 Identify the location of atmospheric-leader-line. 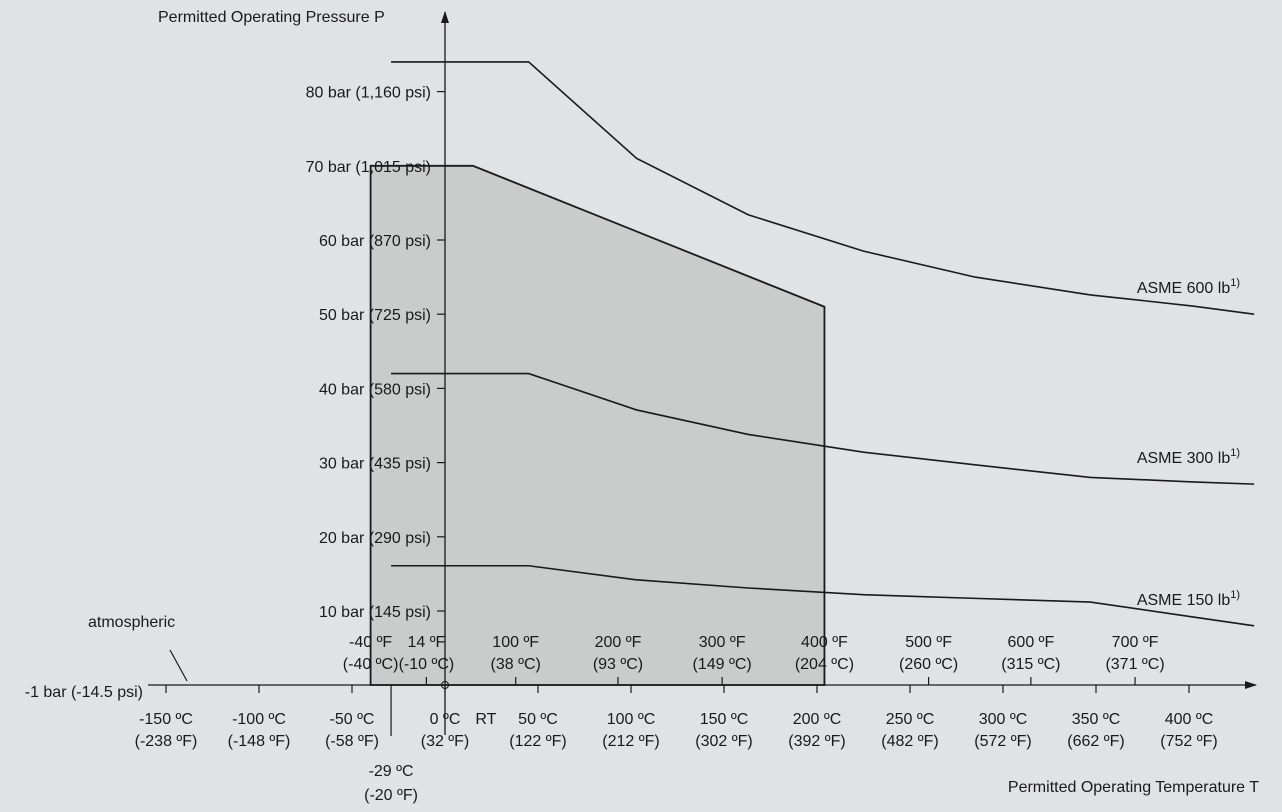
(178, 665).